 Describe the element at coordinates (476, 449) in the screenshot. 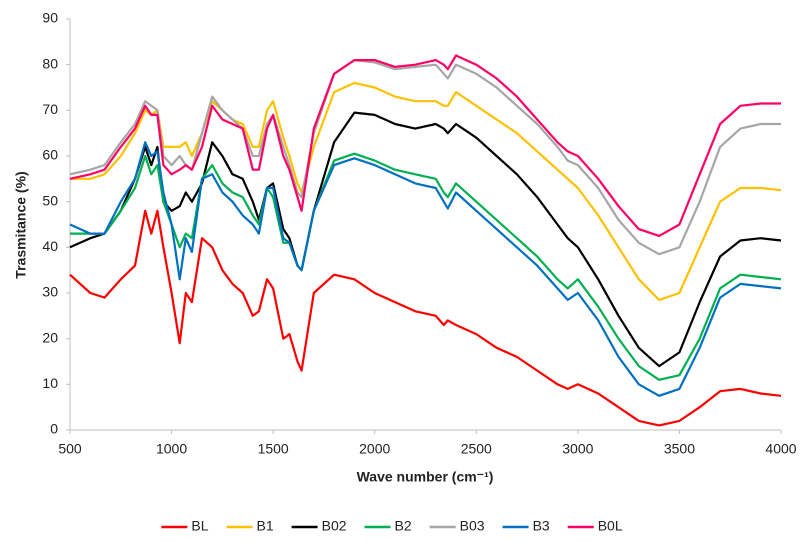

I see `x-tick-label: 2500` at that location.